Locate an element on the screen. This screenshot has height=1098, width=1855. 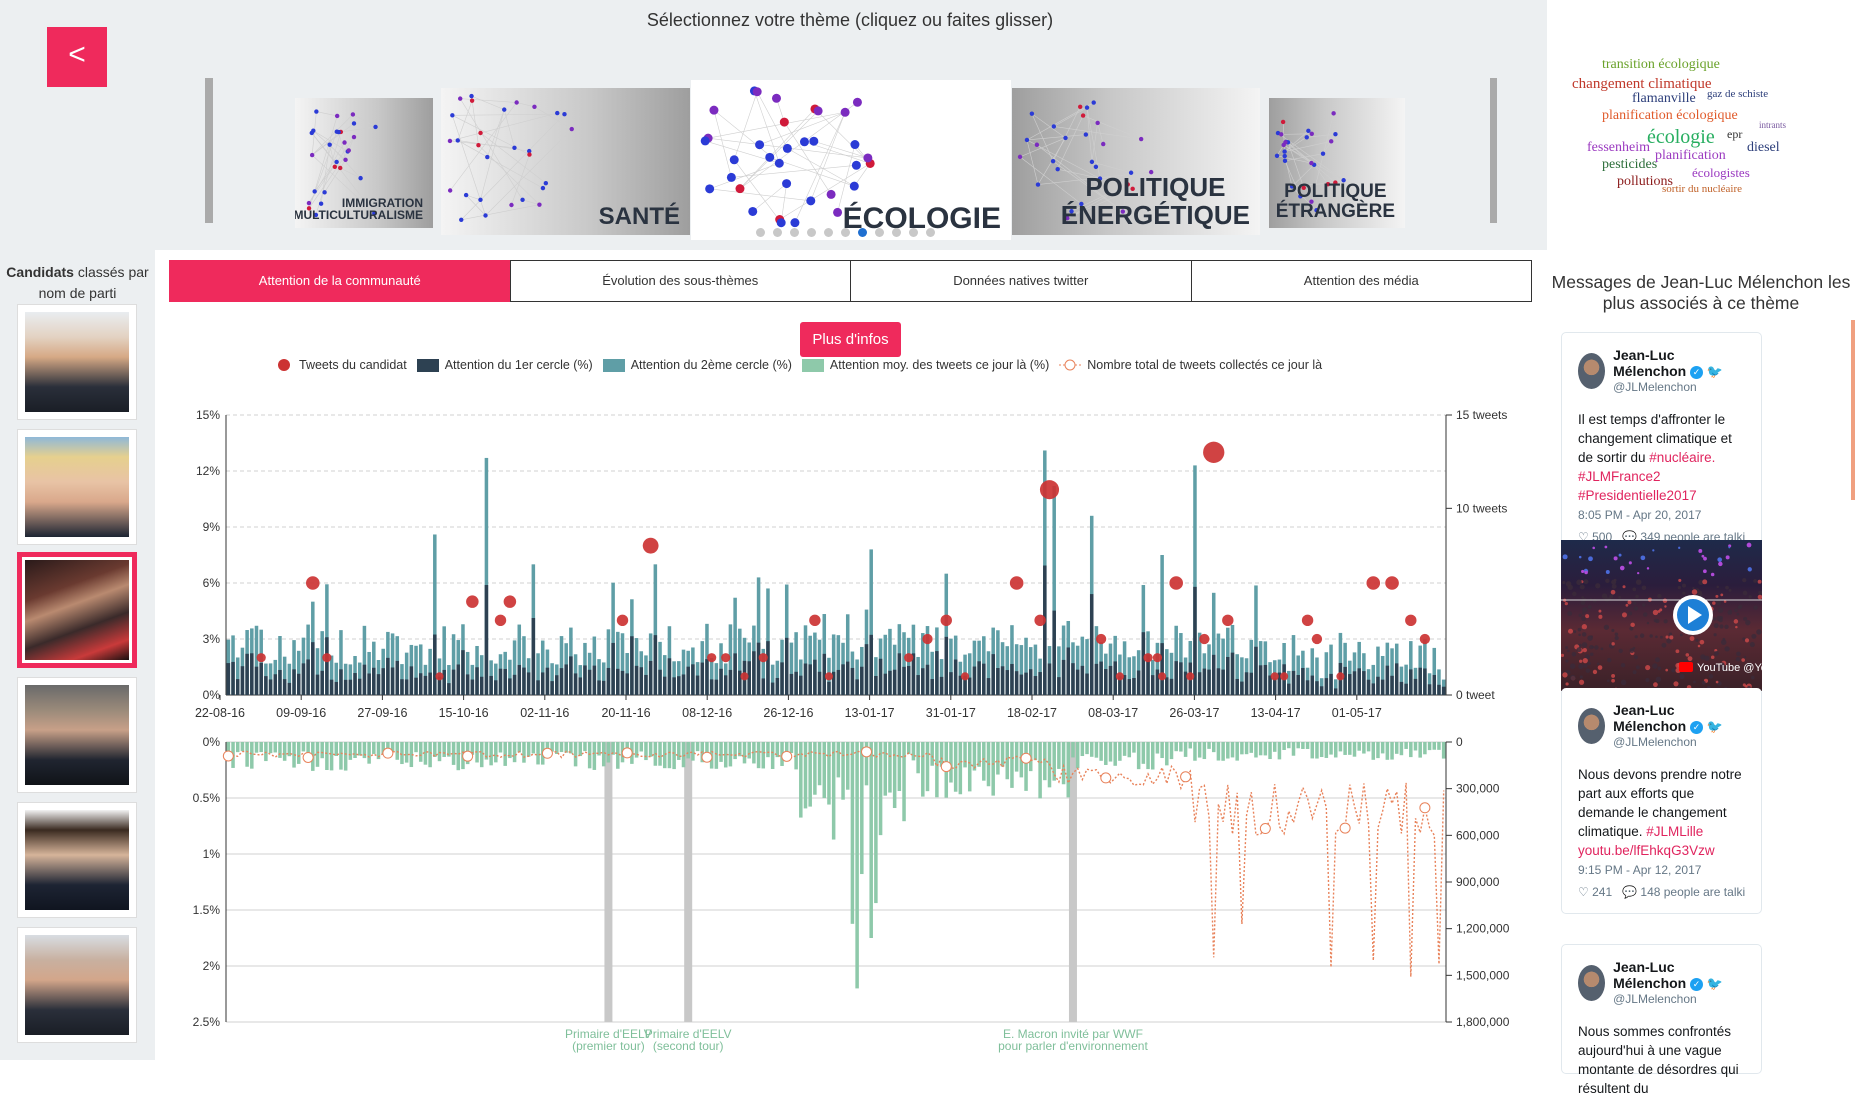
candidate-melenchon is located at coordinates (77, 610).